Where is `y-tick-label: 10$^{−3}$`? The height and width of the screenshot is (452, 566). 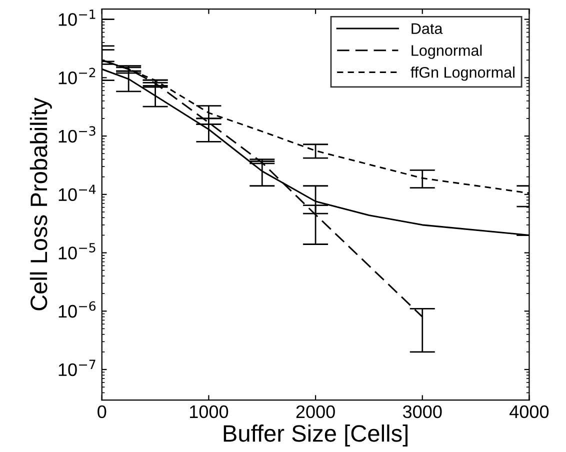
y-tick-label: 10$^{−3}$ is located at coordinates (77, 134).